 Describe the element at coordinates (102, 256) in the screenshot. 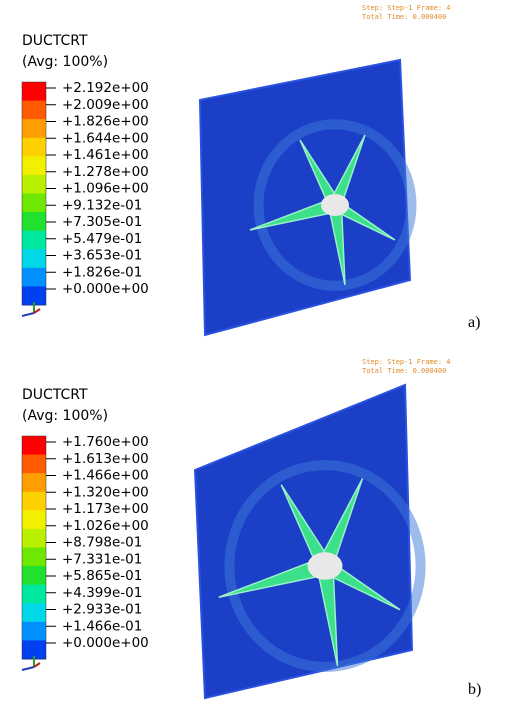

I see `legend-label: +3.653e-01` at that location.